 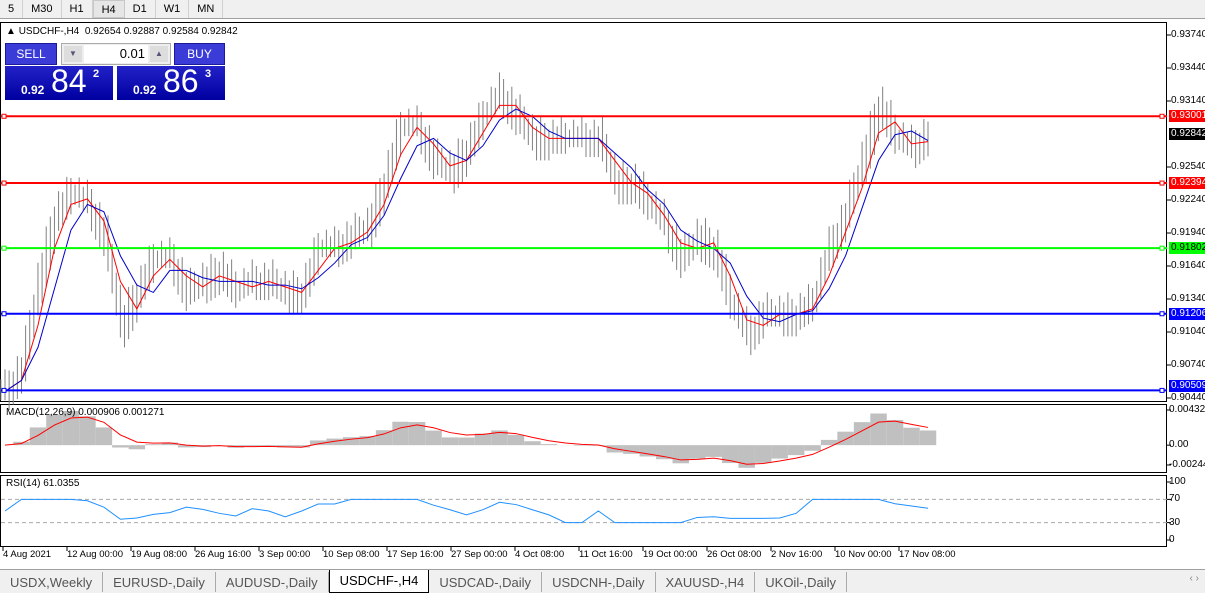 I want to click on buy-price-prefix: 0.92, so click(x=145, y=90).